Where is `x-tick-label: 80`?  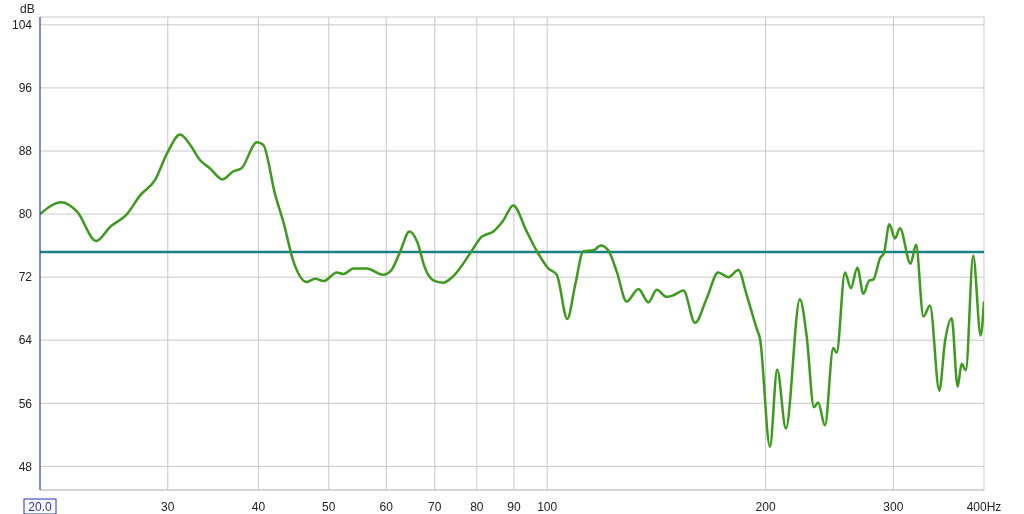
x-tick-label: 80 is located at coordinates (477, 507).